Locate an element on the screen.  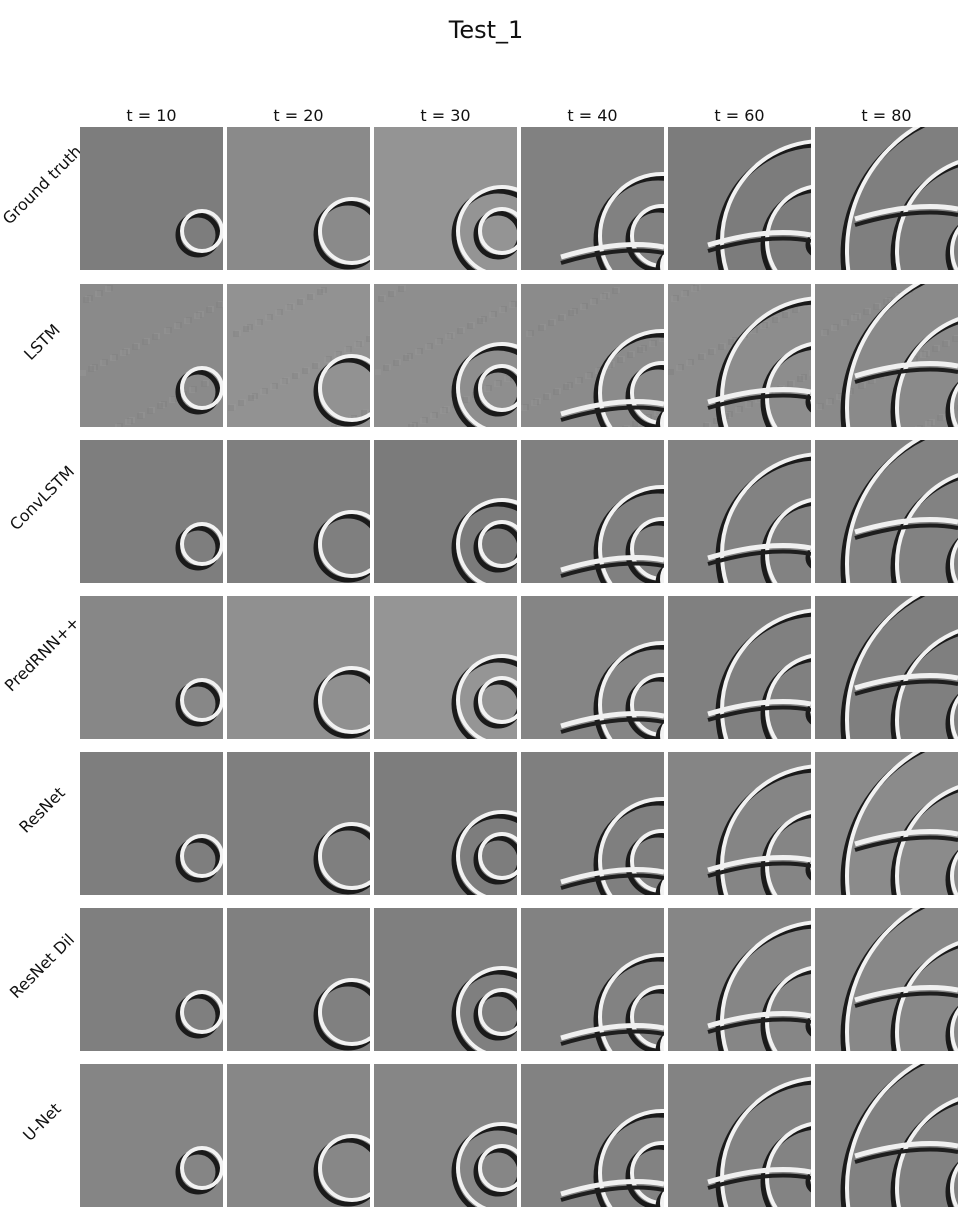
column-label: t = 40 is located at coordinates (592, 115).